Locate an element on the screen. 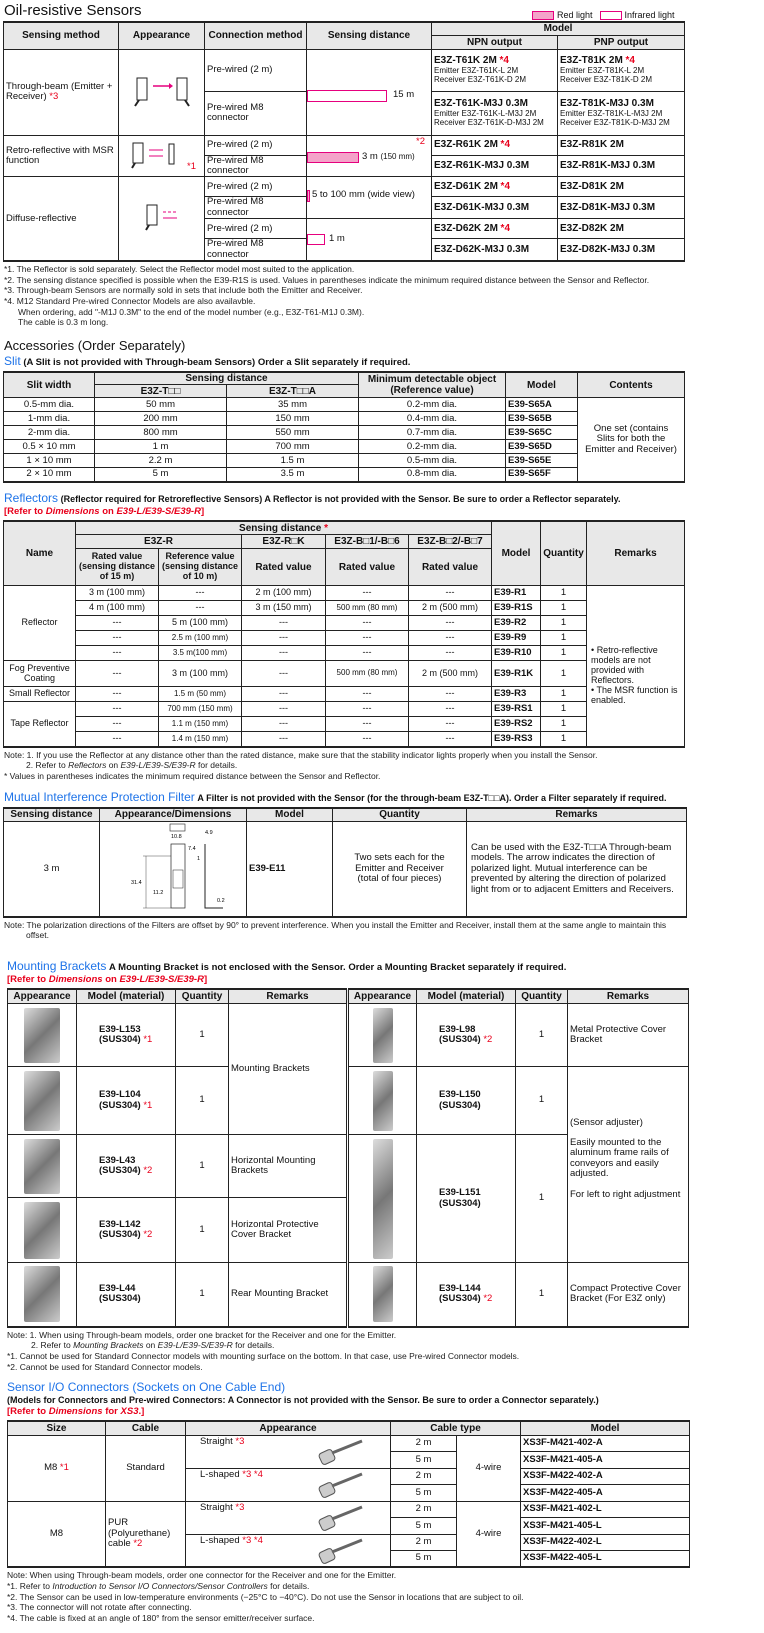 The width and height of the screenshot is (764, 1633). model-npn: E3Z-R61K 2M *4 is located at coordinates (494, 145).